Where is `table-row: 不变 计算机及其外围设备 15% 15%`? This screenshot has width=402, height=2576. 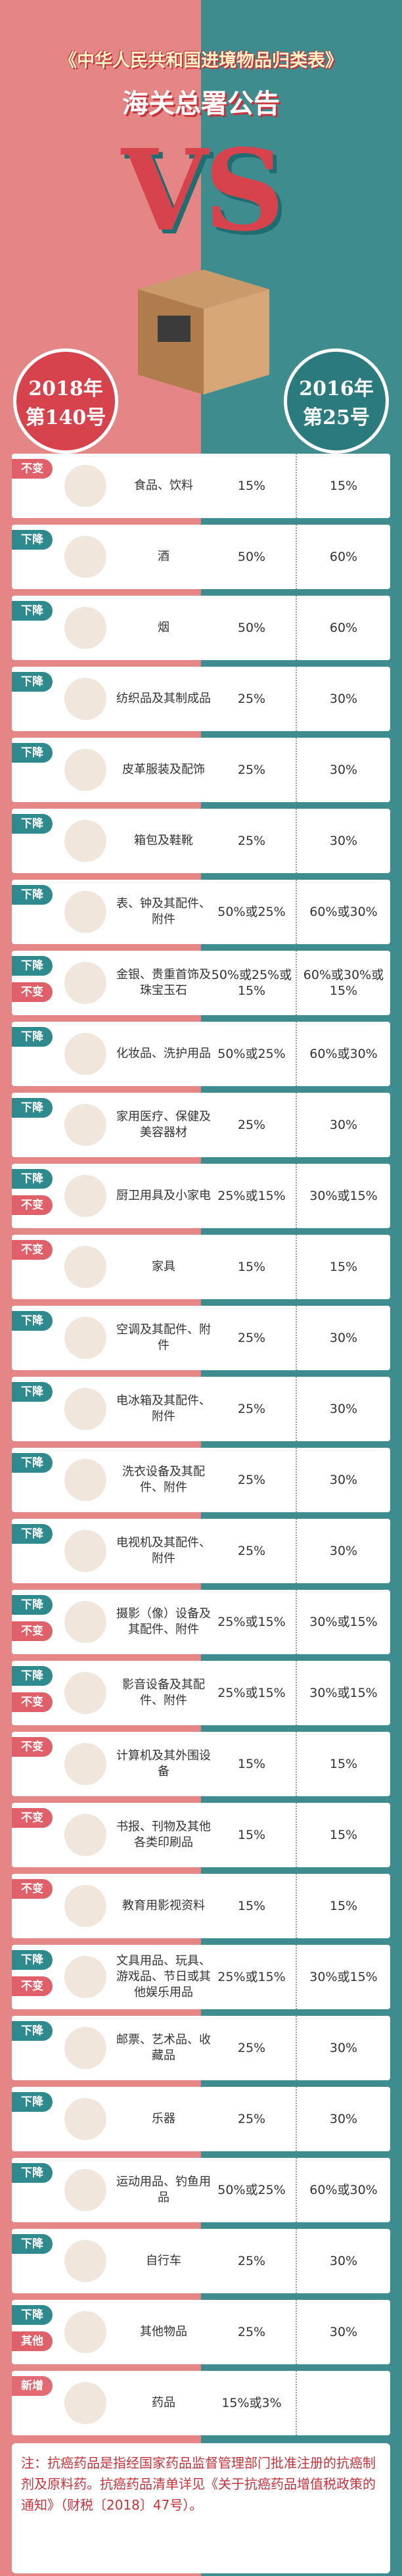 table-row: 不变 计算机及其外围设备 15% 15% is located at coordinates (201, 1764).